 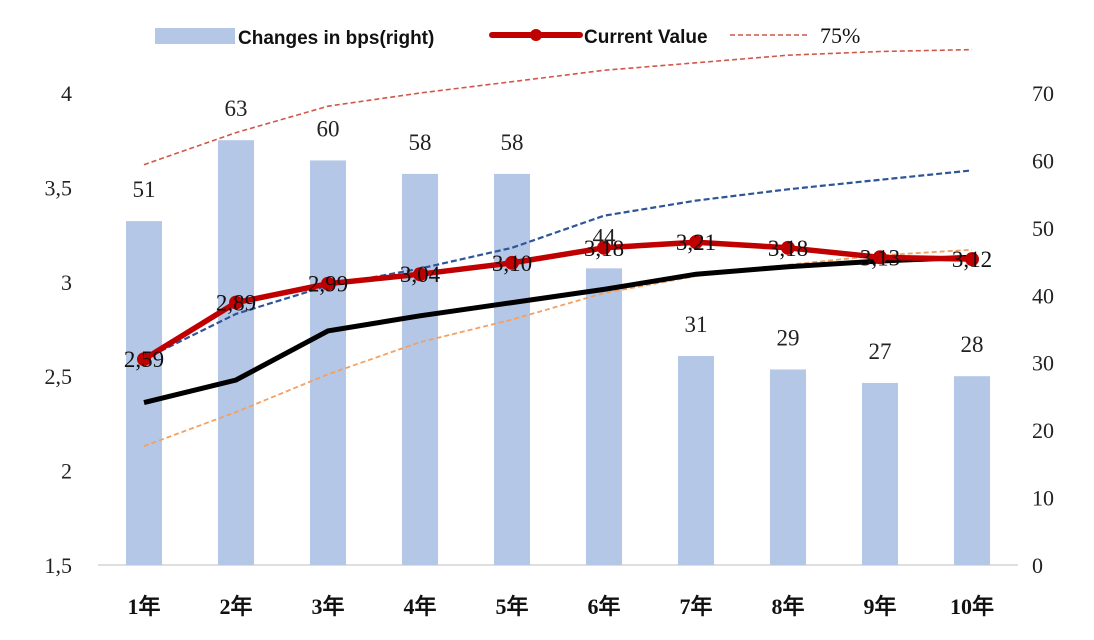 I want to click on left-axis-ticks: 1,5 2 2,5 3 3,5 4, so click(x=59, y=329).